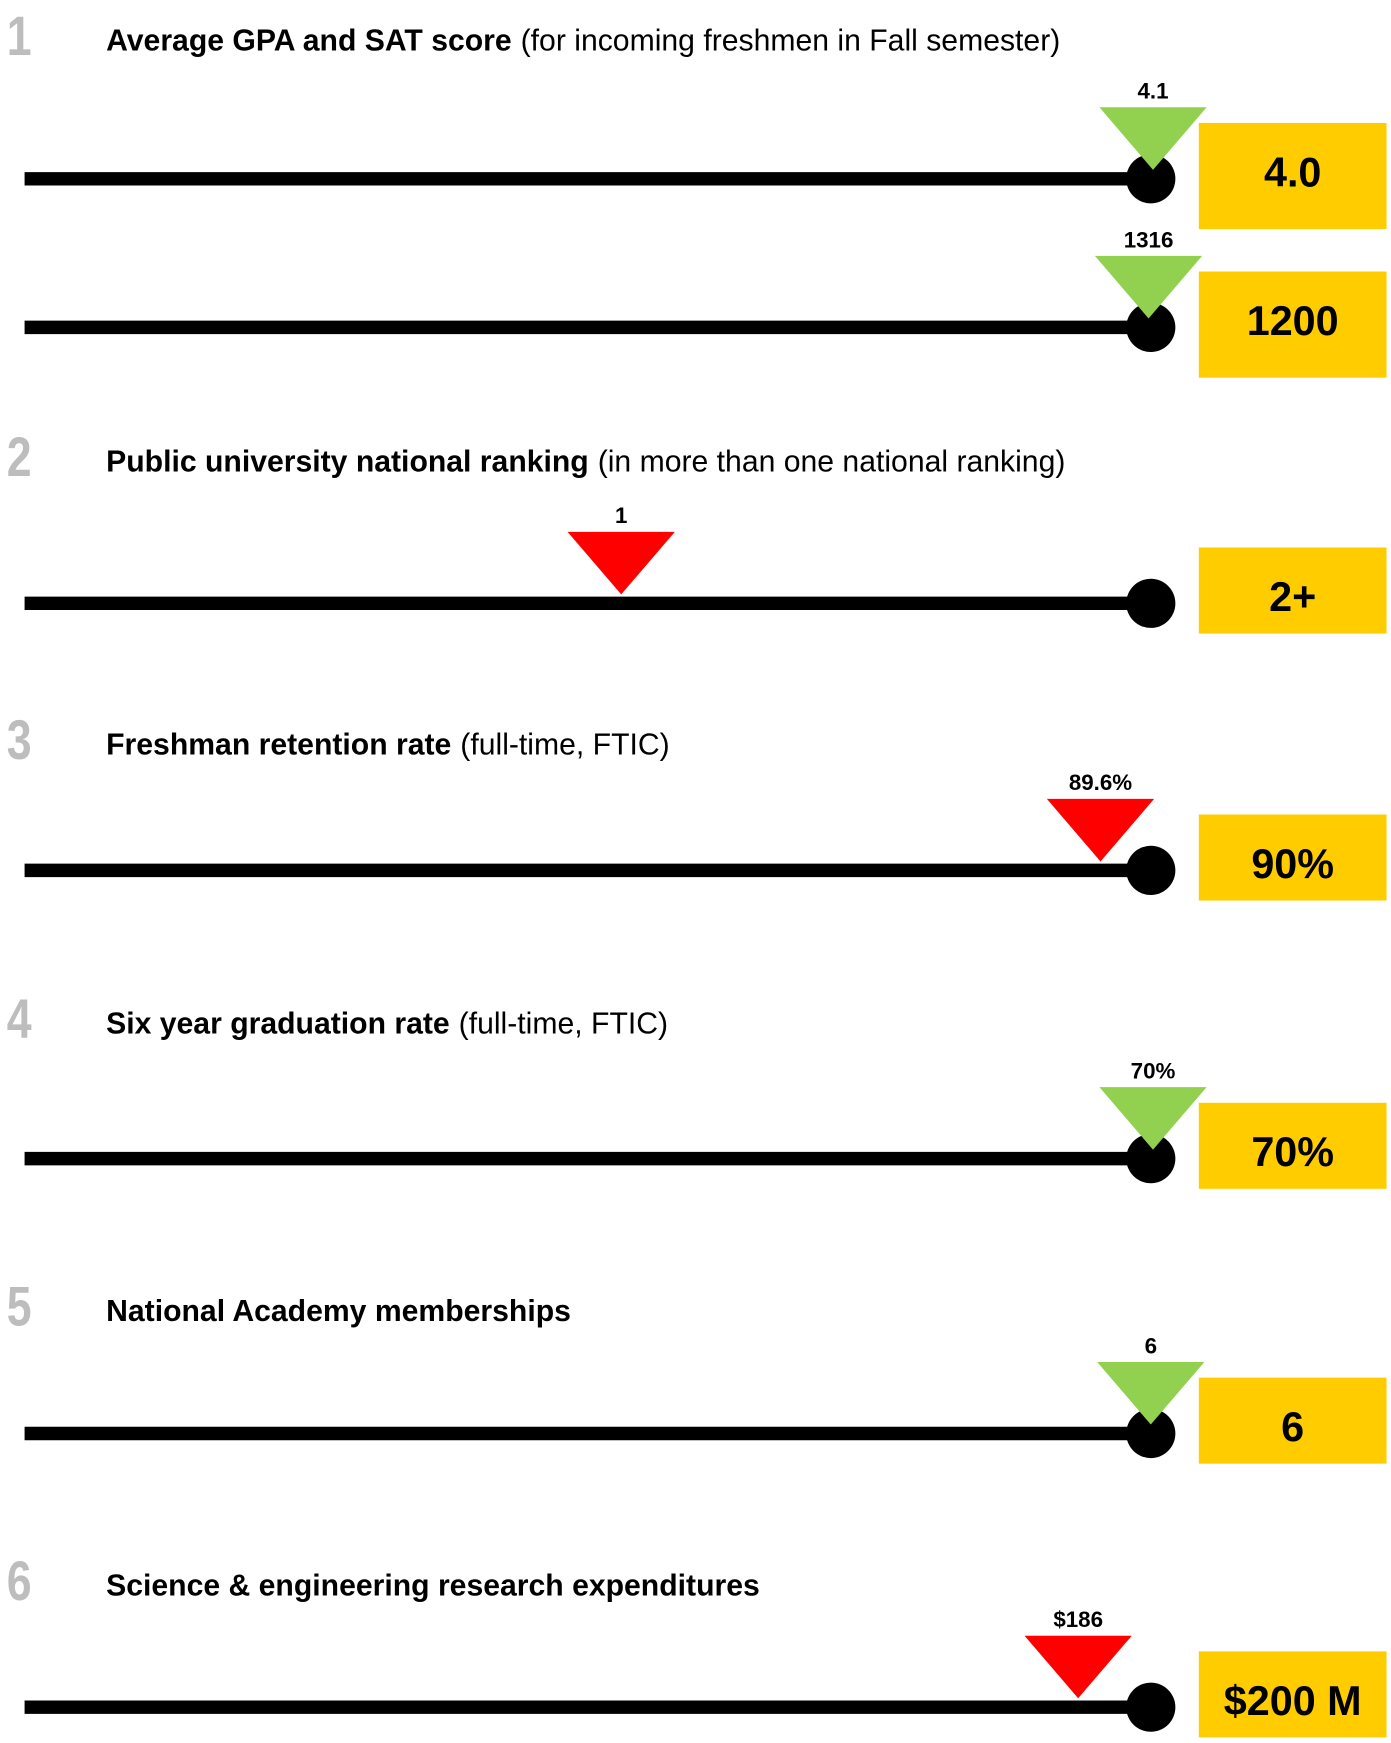  Describe the element at coordinates (1292, 1427) in the screenshot. I see `goal-label: 6` at that location.